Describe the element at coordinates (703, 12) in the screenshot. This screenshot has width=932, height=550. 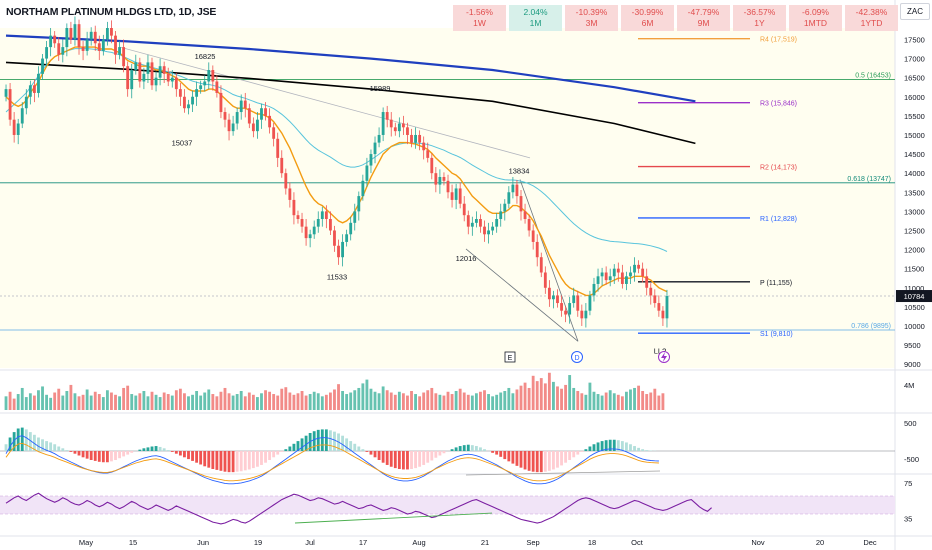
I see `perf-value: -47.79%` at that location.